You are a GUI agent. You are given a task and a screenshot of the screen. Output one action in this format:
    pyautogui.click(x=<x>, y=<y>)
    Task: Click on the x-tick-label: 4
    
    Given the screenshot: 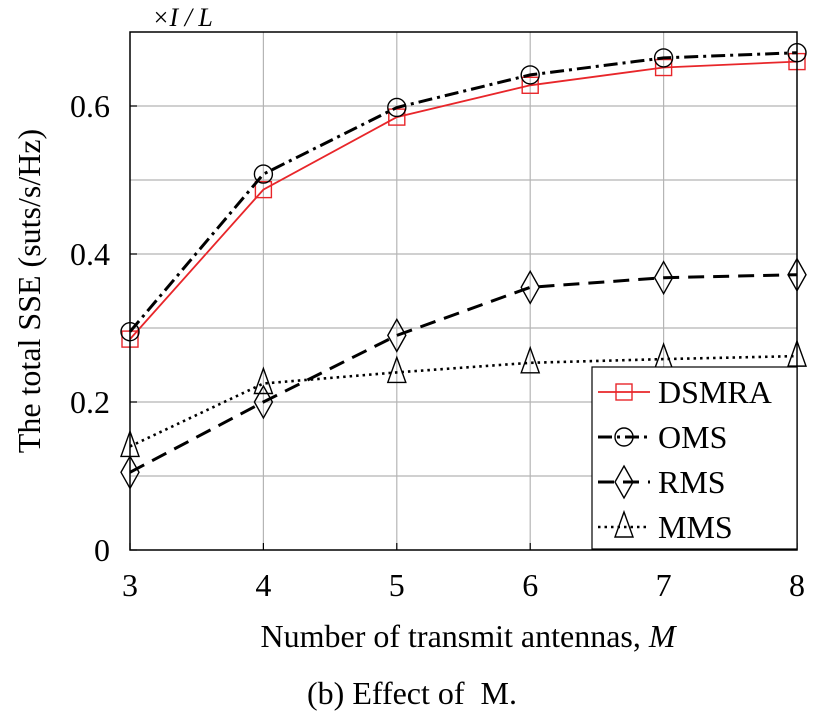 What is the action you would take?
    pyautogui.click(x=263, y=585)
    